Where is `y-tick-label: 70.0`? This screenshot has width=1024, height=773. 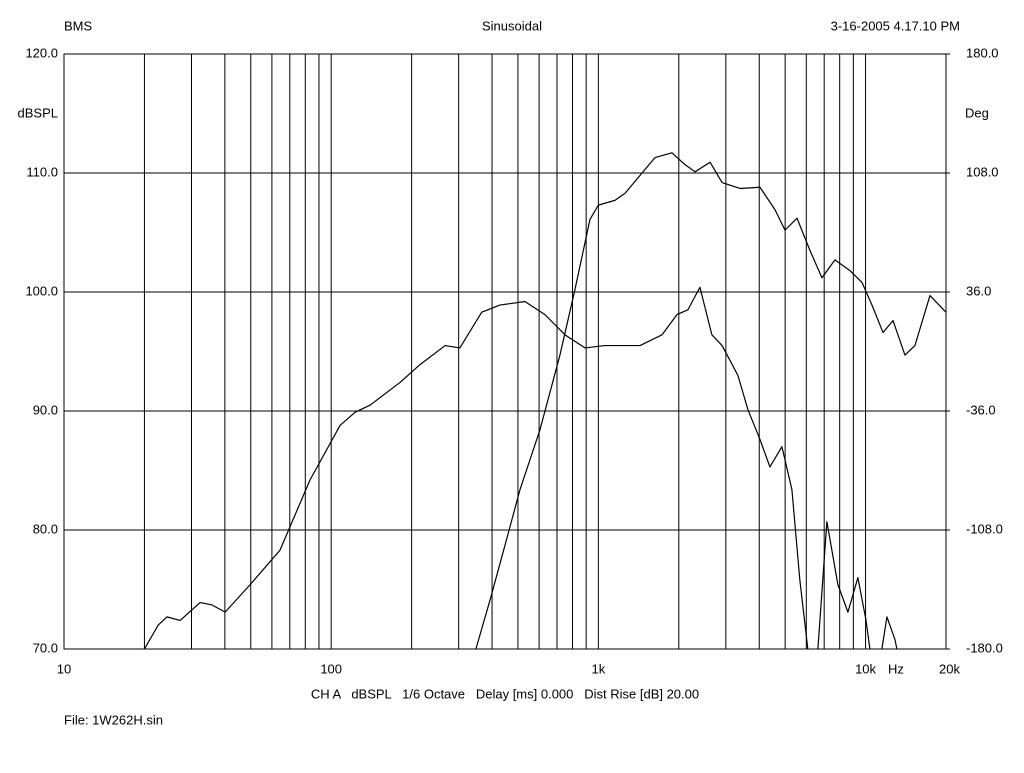
y-tick-label: 70.0 is located at coordinates (45, 647).